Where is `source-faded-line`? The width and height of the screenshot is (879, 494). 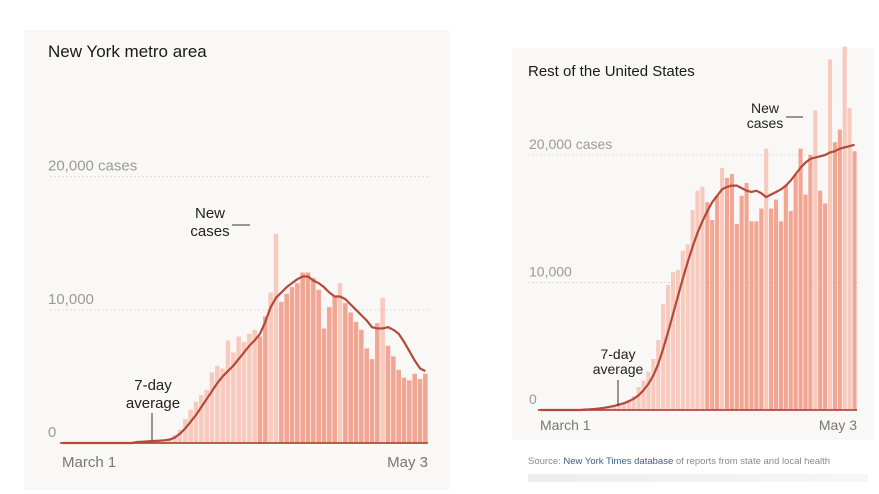
source-faded-line is located at coordinates (698, 478).